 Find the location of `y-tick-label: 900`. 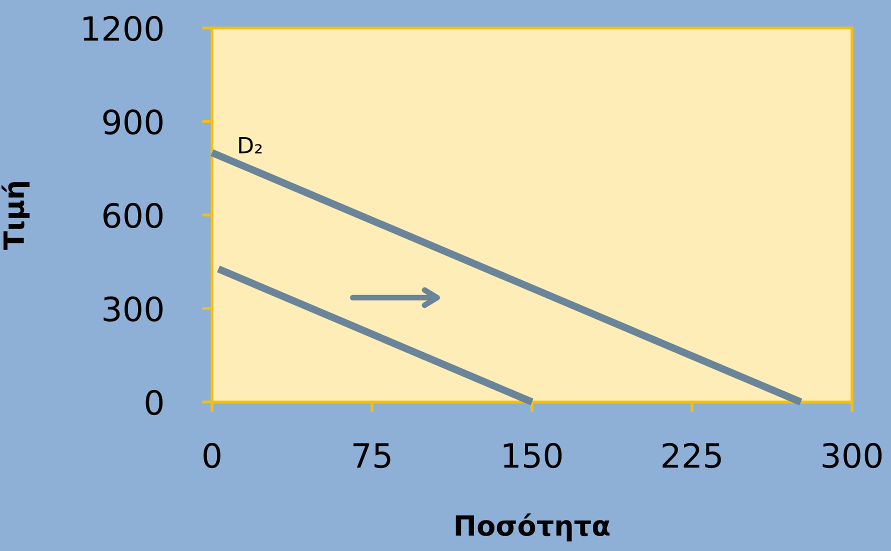

y-tick-label: 900 is located at coordinates (133, 122).